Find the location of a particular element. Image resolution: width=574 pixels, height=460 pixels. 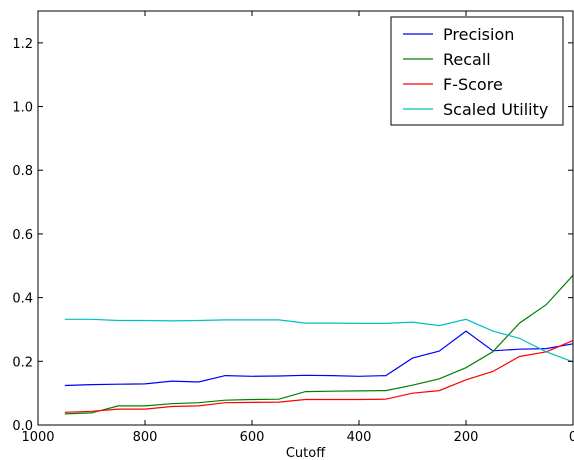

x-tick-label: 800 is located at coordinates (145, 437).